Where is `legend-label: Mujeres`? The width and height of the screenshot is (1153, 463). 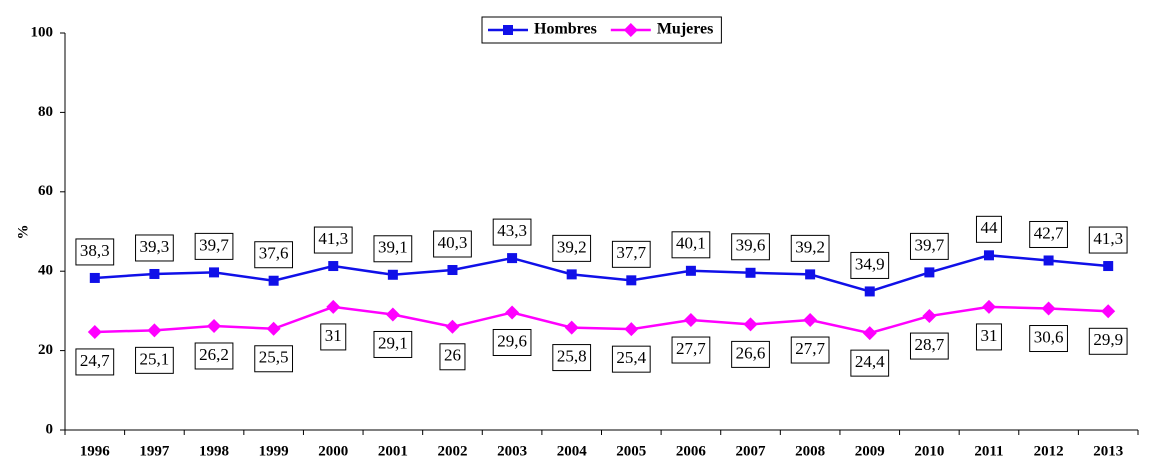
legend-label: Mujeres is located at coordinates (685, 29).